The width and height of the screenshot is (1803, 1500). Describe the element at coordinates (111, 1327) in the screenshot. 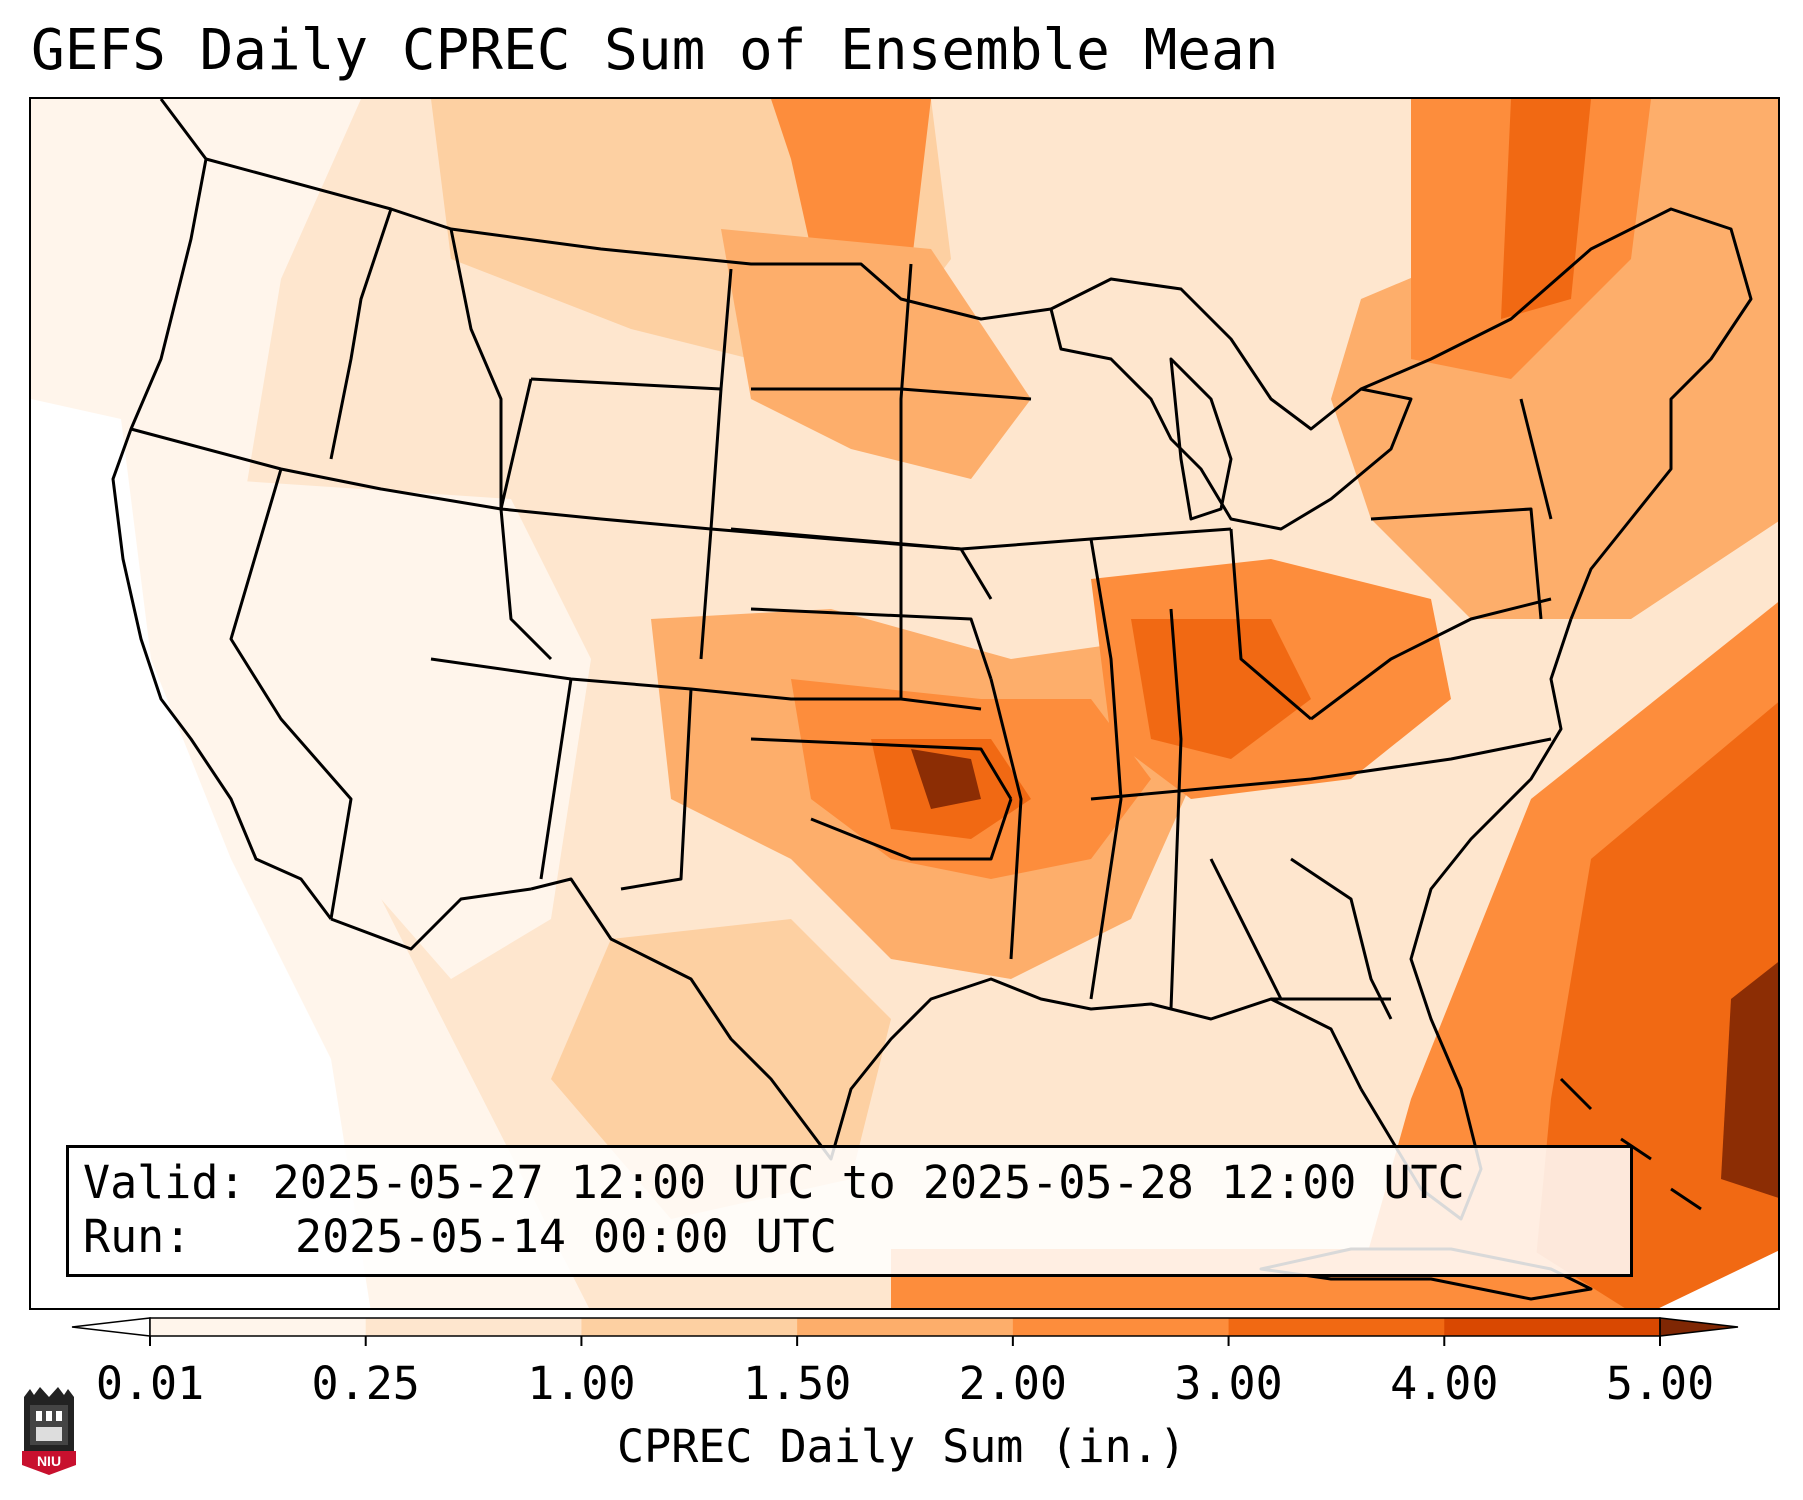

I see `colorbar-under-extension` at that location.